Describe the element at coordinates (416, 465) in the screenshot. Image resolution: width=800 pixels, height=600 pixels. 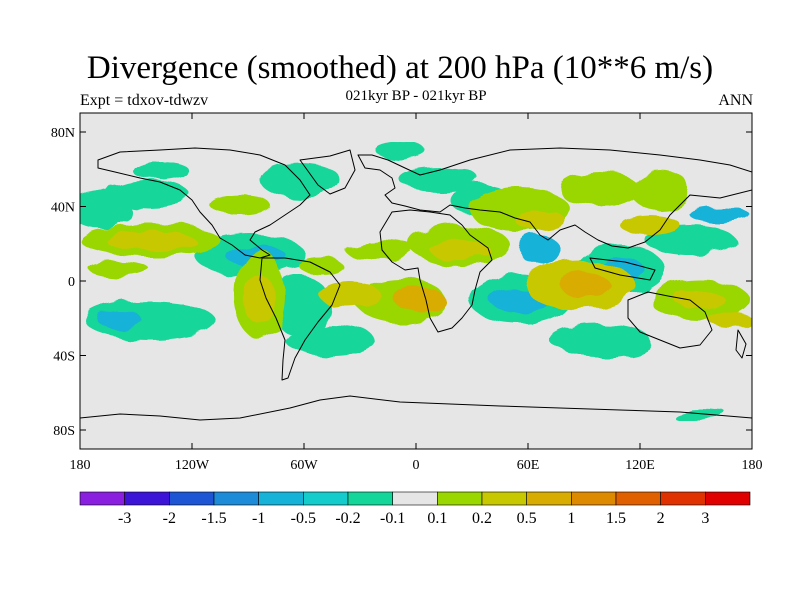
I see `lon-tick-label: 0` at that location.